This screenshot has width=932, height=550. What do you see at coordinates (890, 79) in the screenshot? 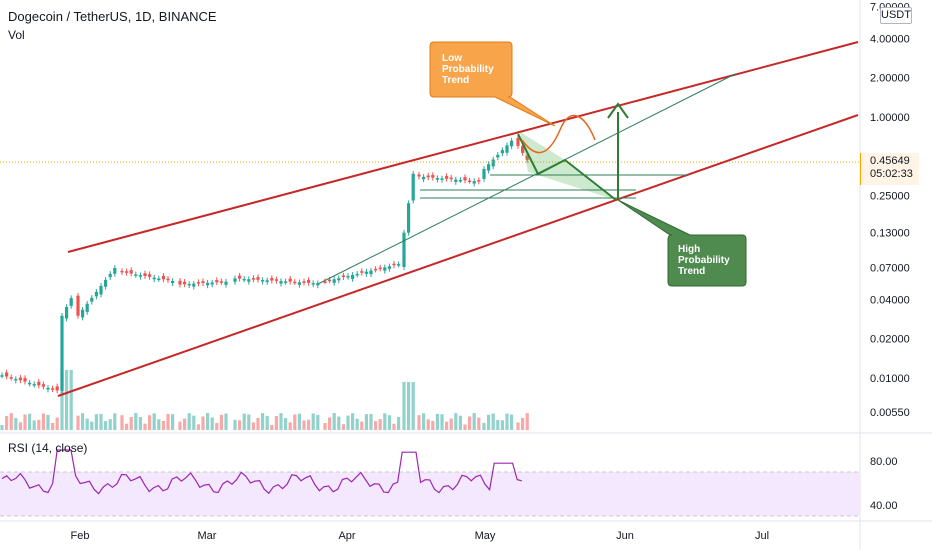
I see `y-tick-label: 2.00000` at bounding box center [890, 79].